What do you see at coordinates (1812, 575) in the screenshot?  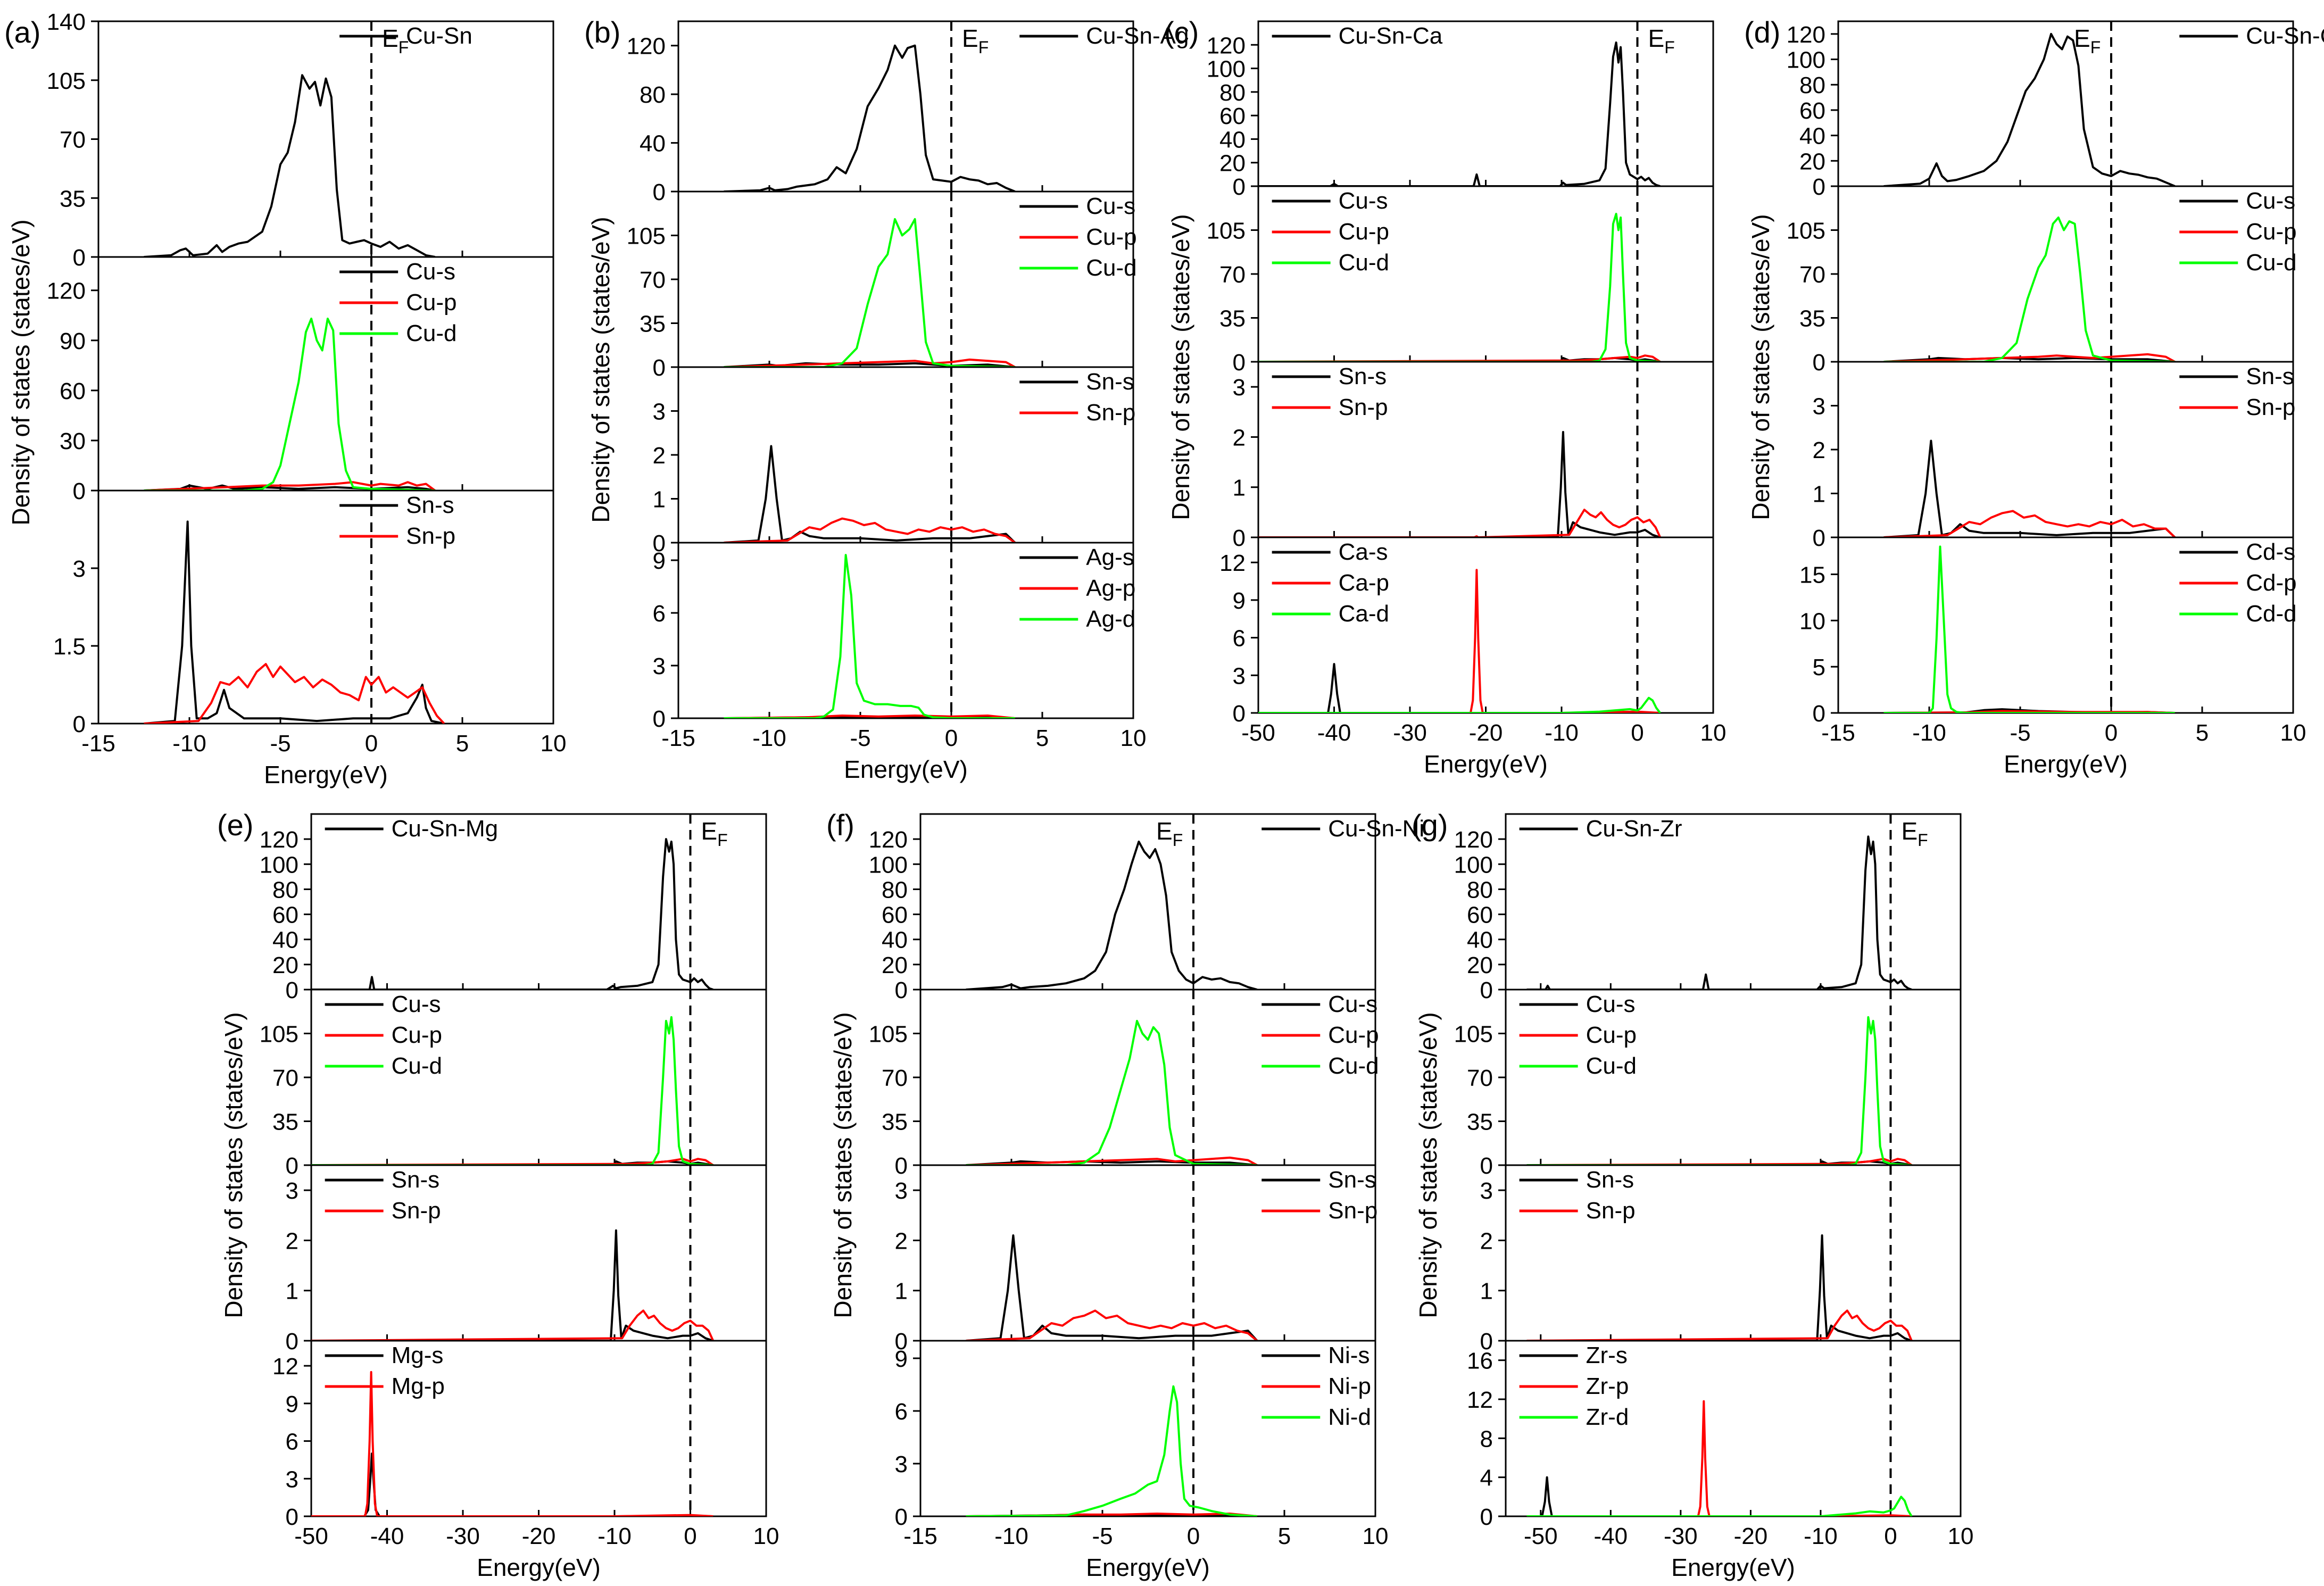 I see `y-tick-label: 15` at bounding box center [1812, 575].